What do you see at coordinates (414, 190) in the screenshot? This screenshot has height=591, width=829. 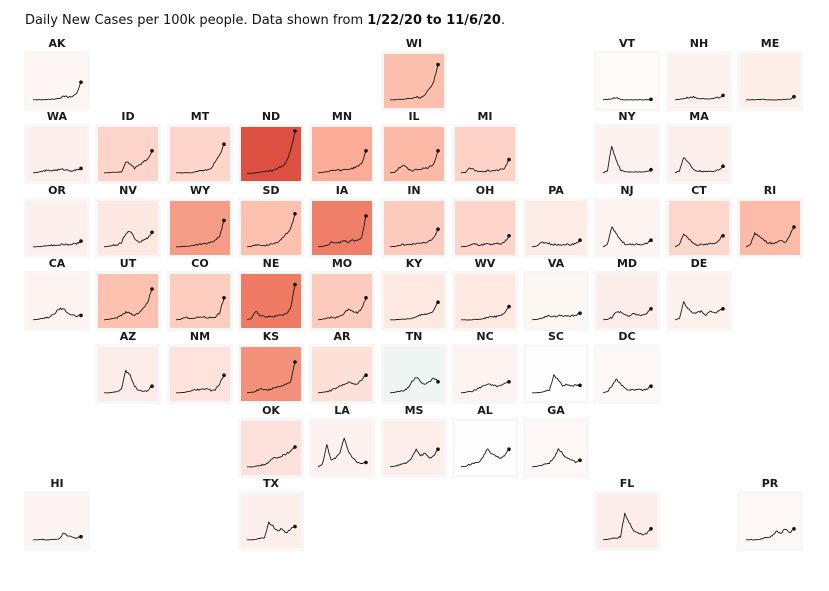 I see `state-label: IN` at bounding box center [414, 190].